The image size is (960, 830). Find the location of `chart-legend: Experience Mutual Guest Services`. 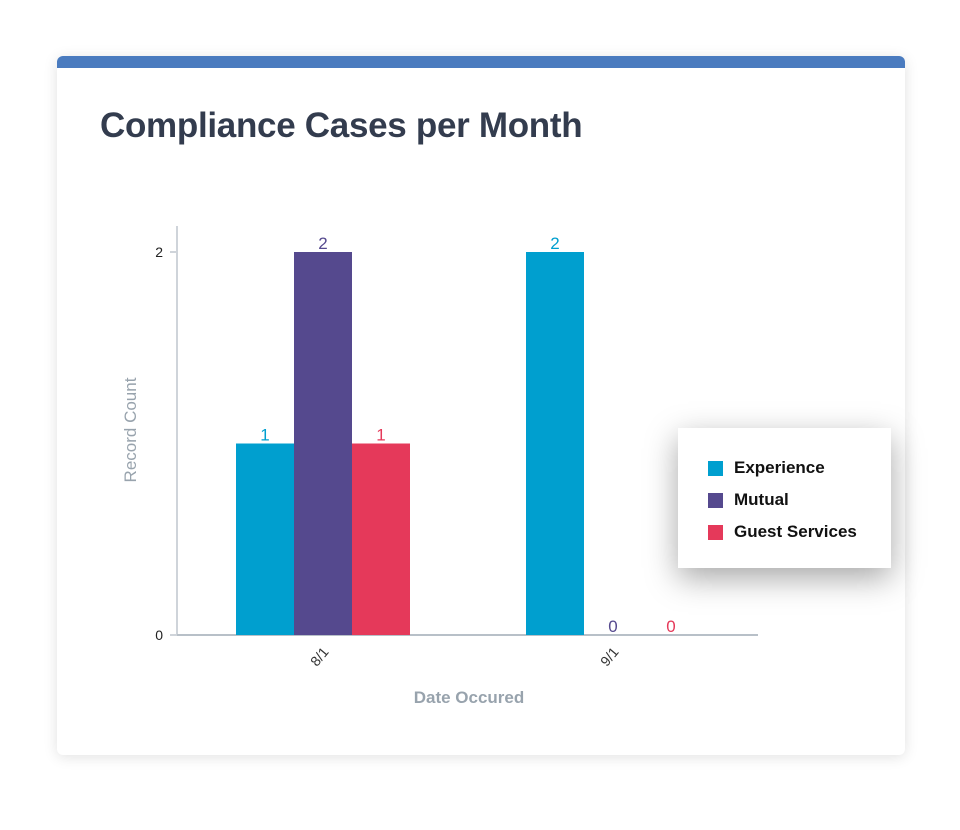

chart-legend: Experience Mutual Guest Services is located at coordinates (784, 498).